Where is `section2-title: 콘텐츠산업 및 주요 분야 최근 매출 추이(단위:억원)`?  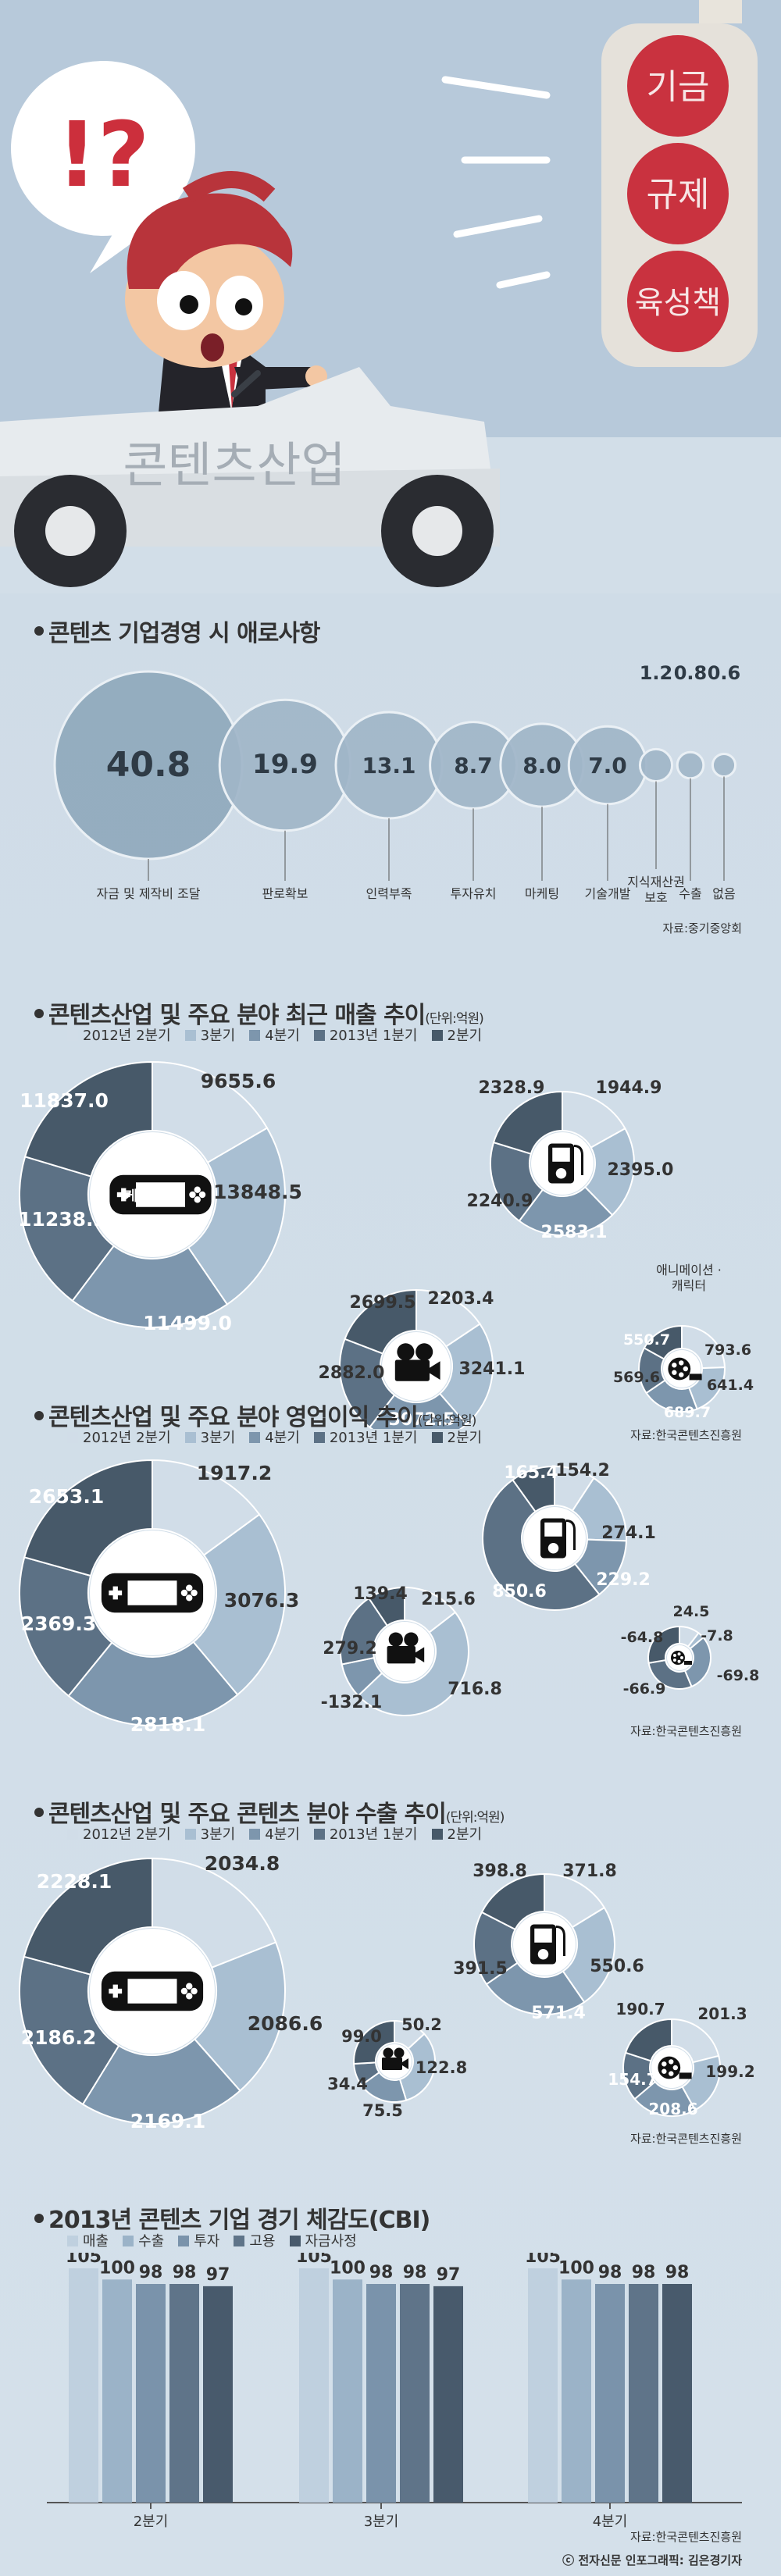 section2-title: 콘텐츠산업 및 주요 분야 최근 매출 추이(단위:억원) is located at coordinates (266, 1013).